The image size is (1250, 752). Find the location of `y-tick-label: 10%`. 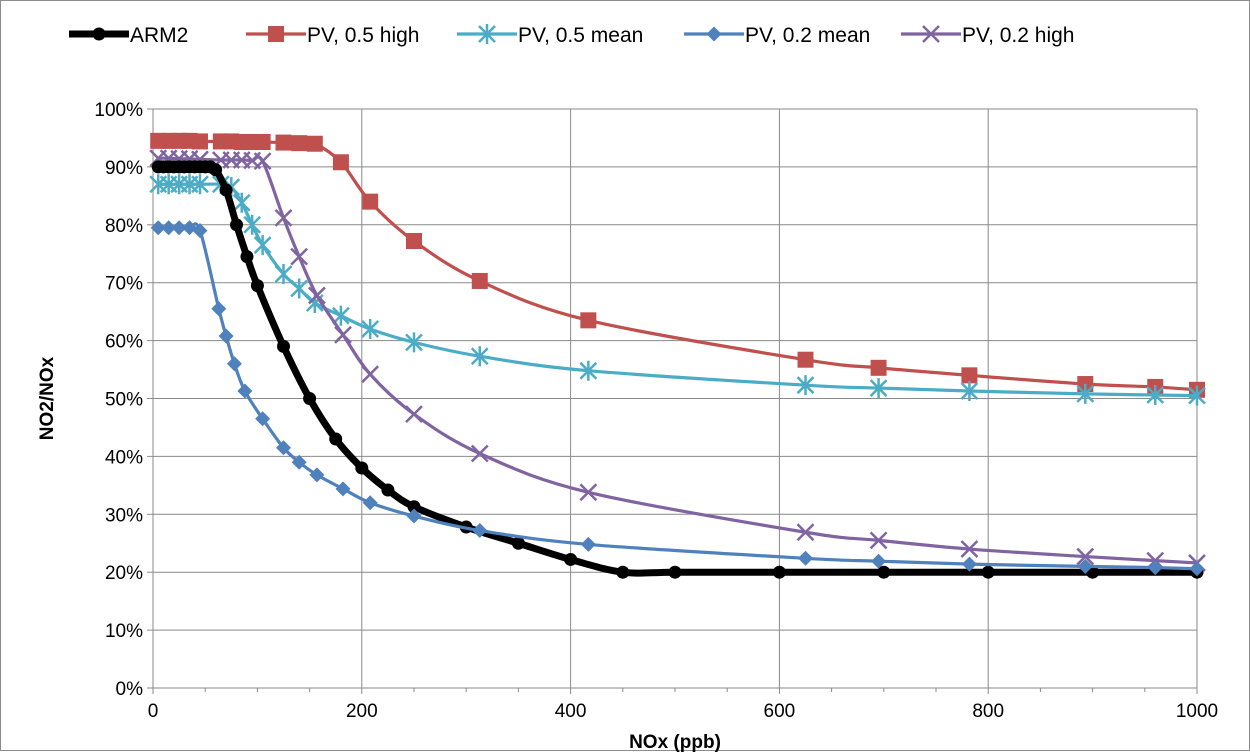

y-tick-label: 10% is located at coordinates (124, 631).